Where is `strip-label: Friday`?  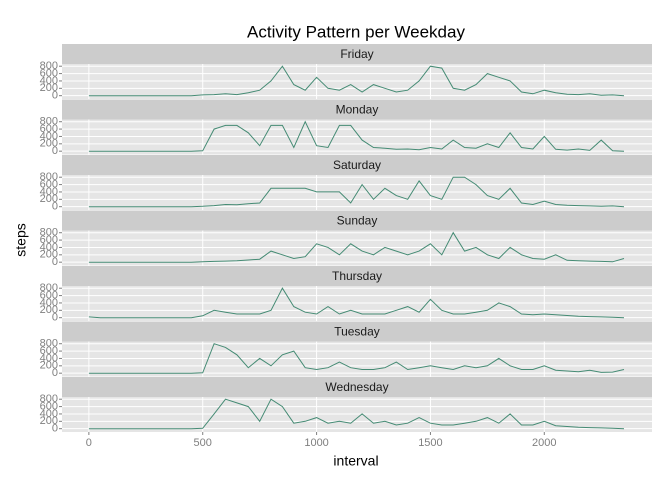
strip-label: Friday is located at coordinates (356, 54).